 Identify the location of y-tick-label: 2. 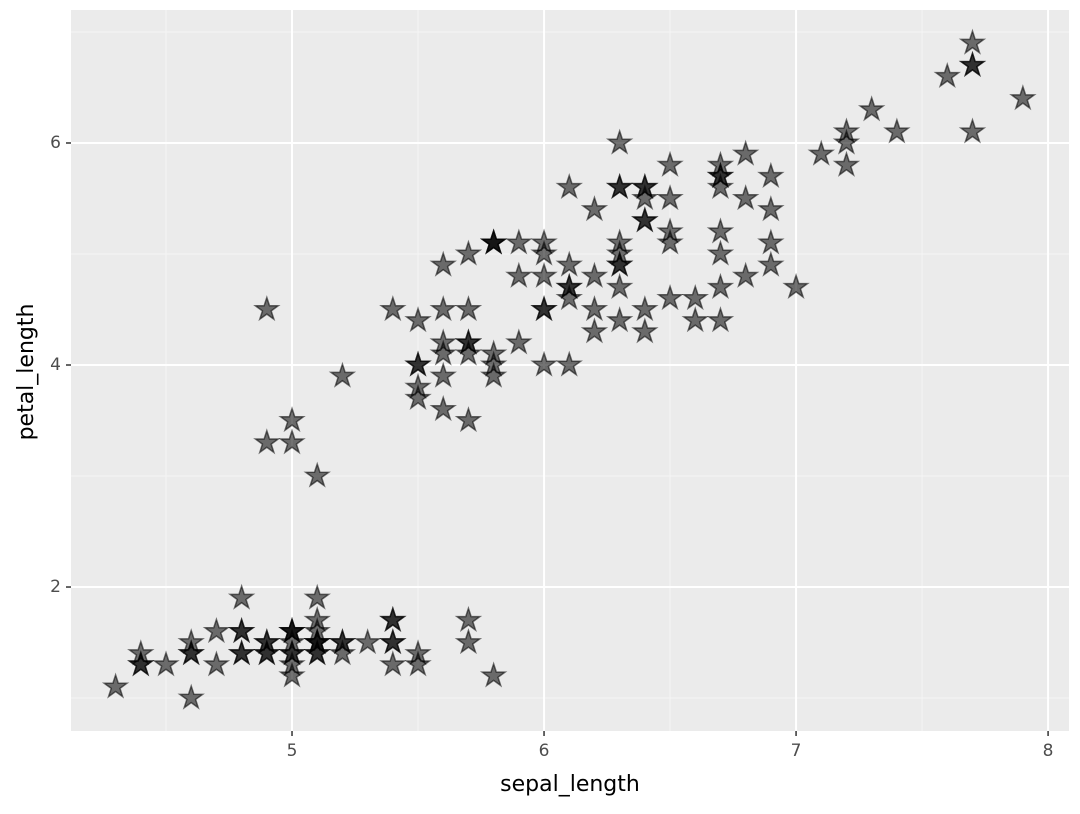
(55, 587).